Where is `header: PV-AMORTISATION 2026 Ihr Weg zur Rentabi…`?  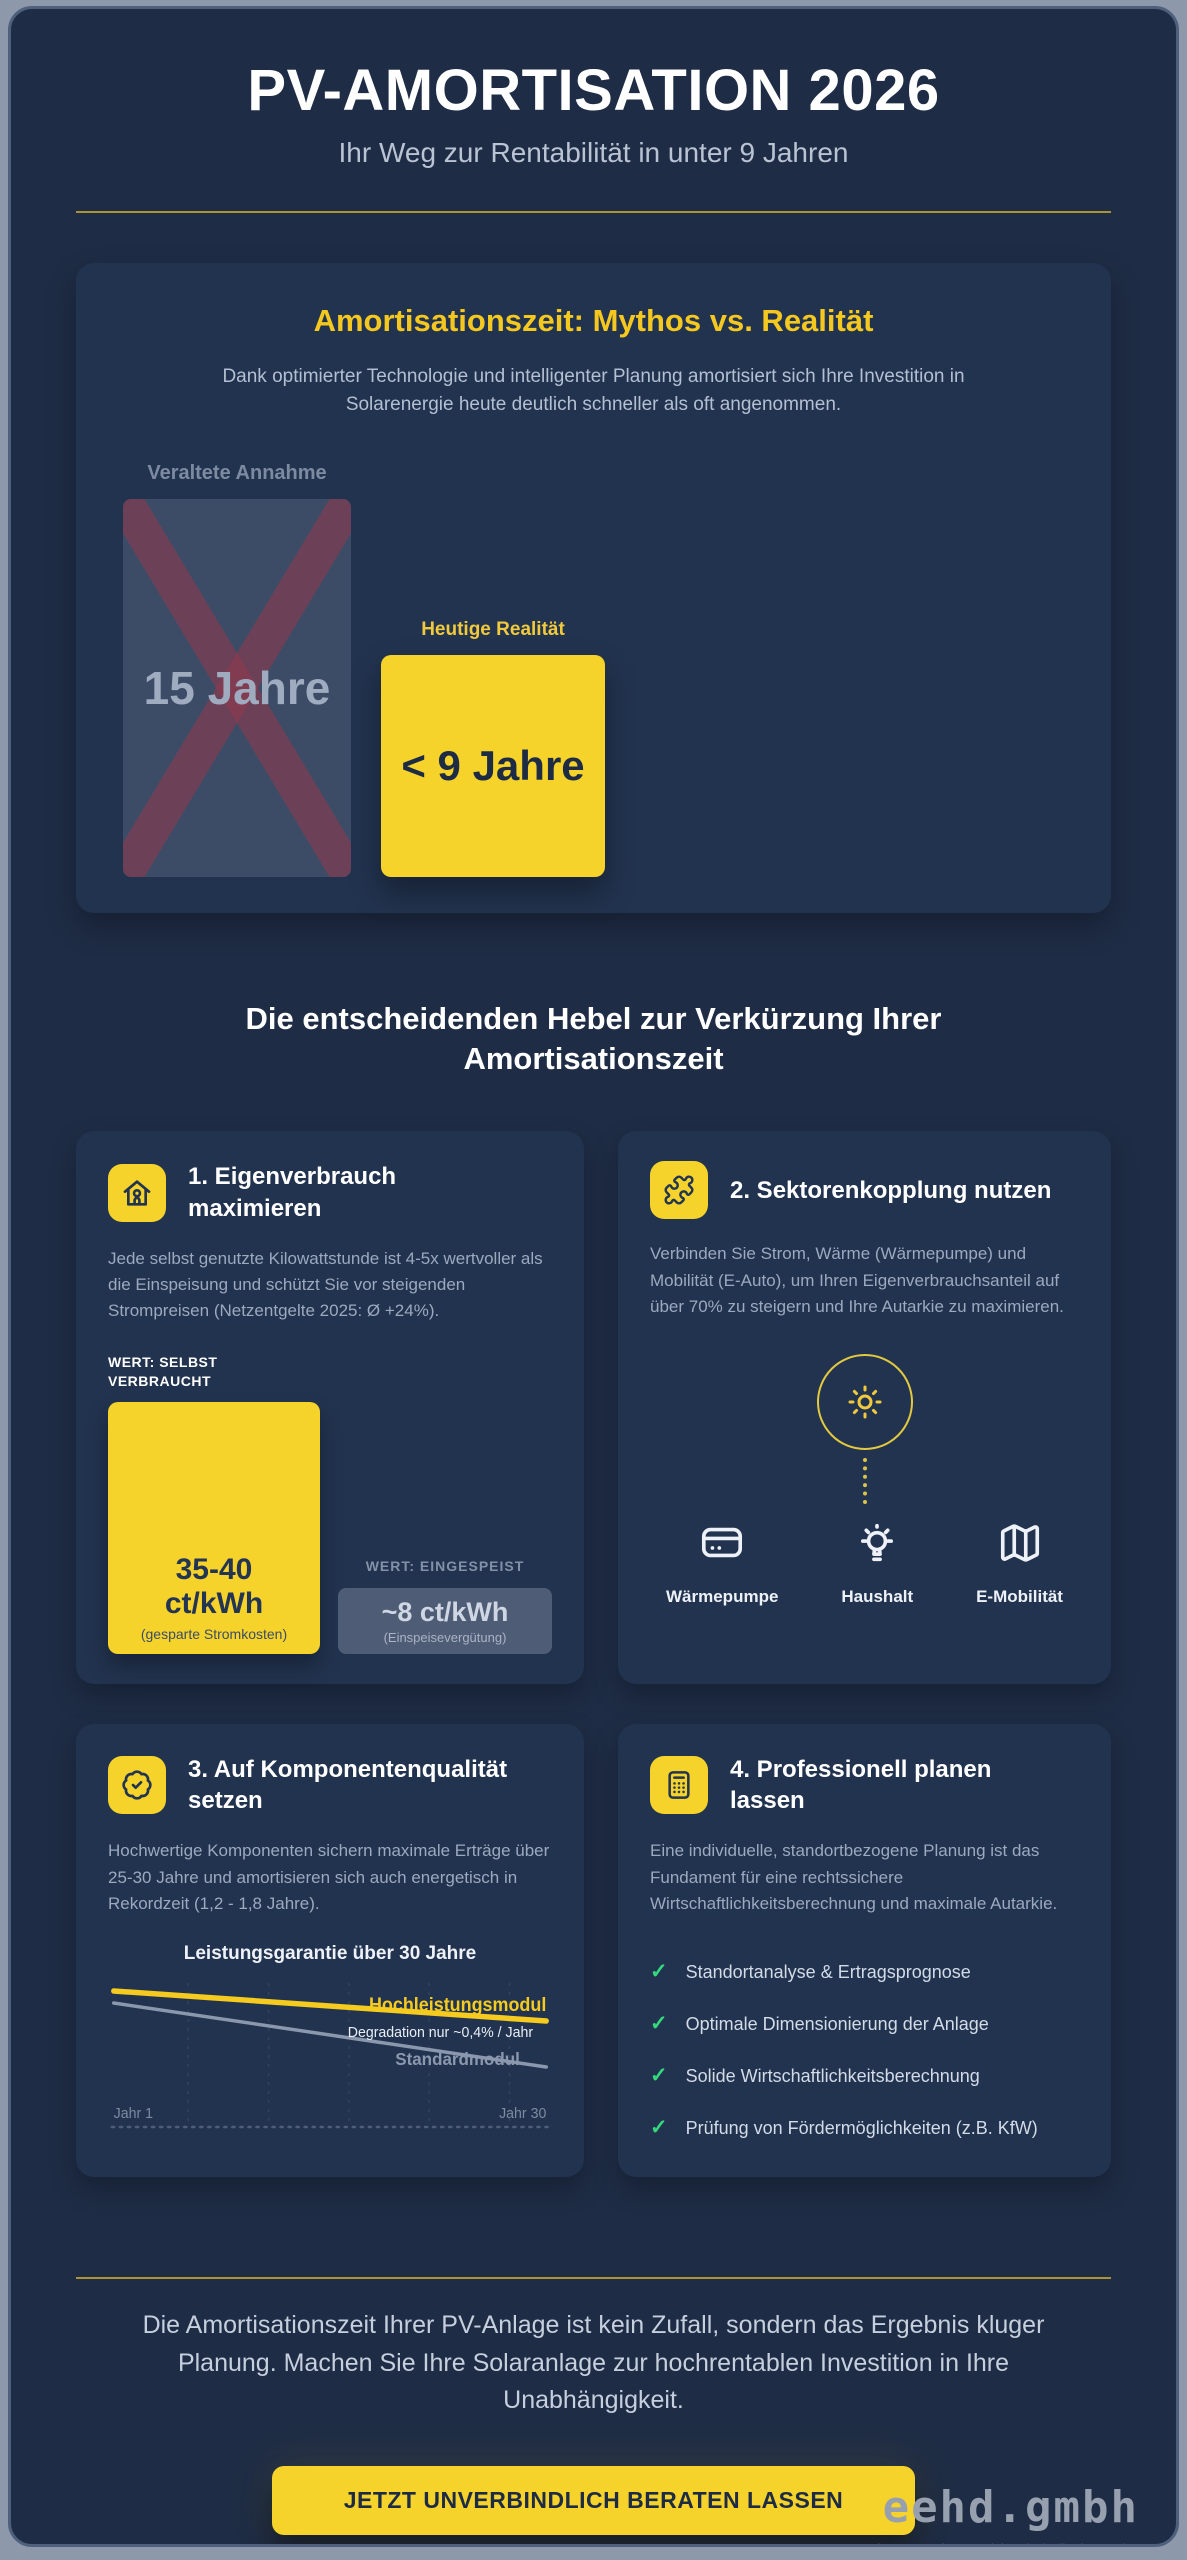 header: PV-AMORTISATION 2026 Ihr Weg zur Rentabi… is located at coordinates (593, 114).